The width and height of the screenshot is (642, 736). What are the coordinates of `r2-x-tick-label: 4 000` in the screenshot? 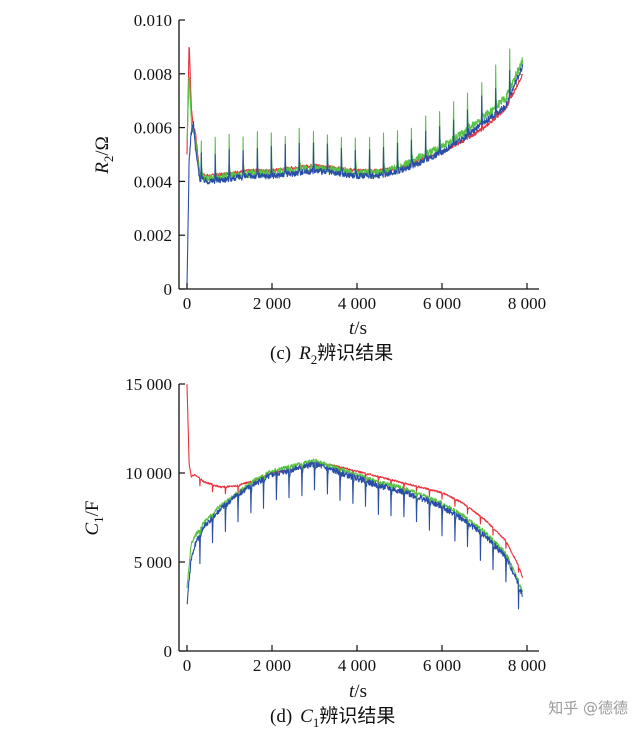 It's located at (357, 303).